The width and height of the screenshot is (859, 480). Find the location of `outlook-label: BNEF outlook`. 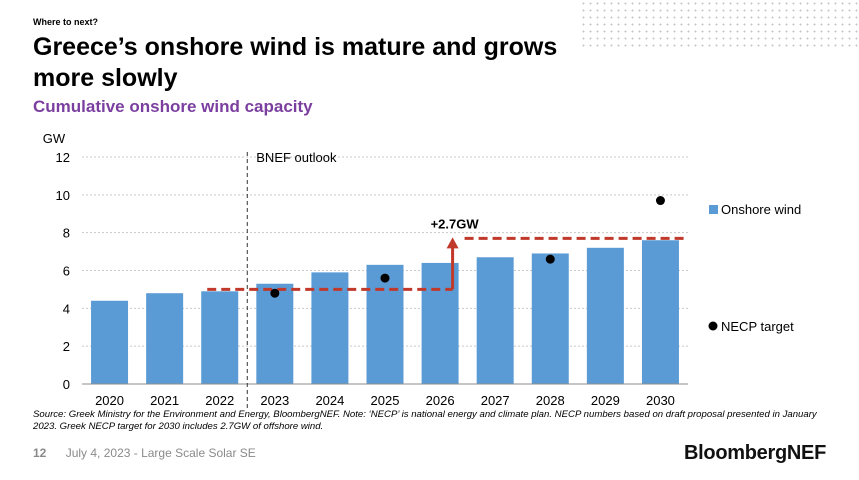

outlook-label: BNEF outlook is located at coordinates (296, 157).